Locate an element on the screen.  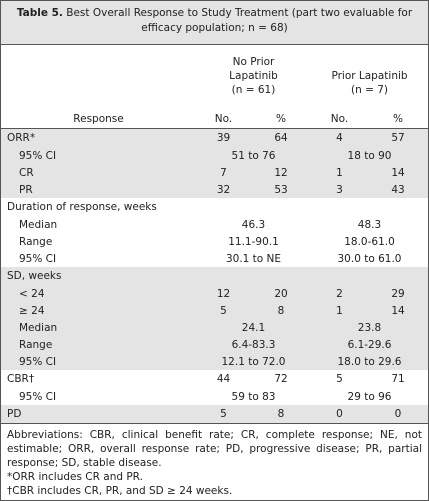
cell-span: 18.0 to 29.6 is located at coordinates (369, 361).